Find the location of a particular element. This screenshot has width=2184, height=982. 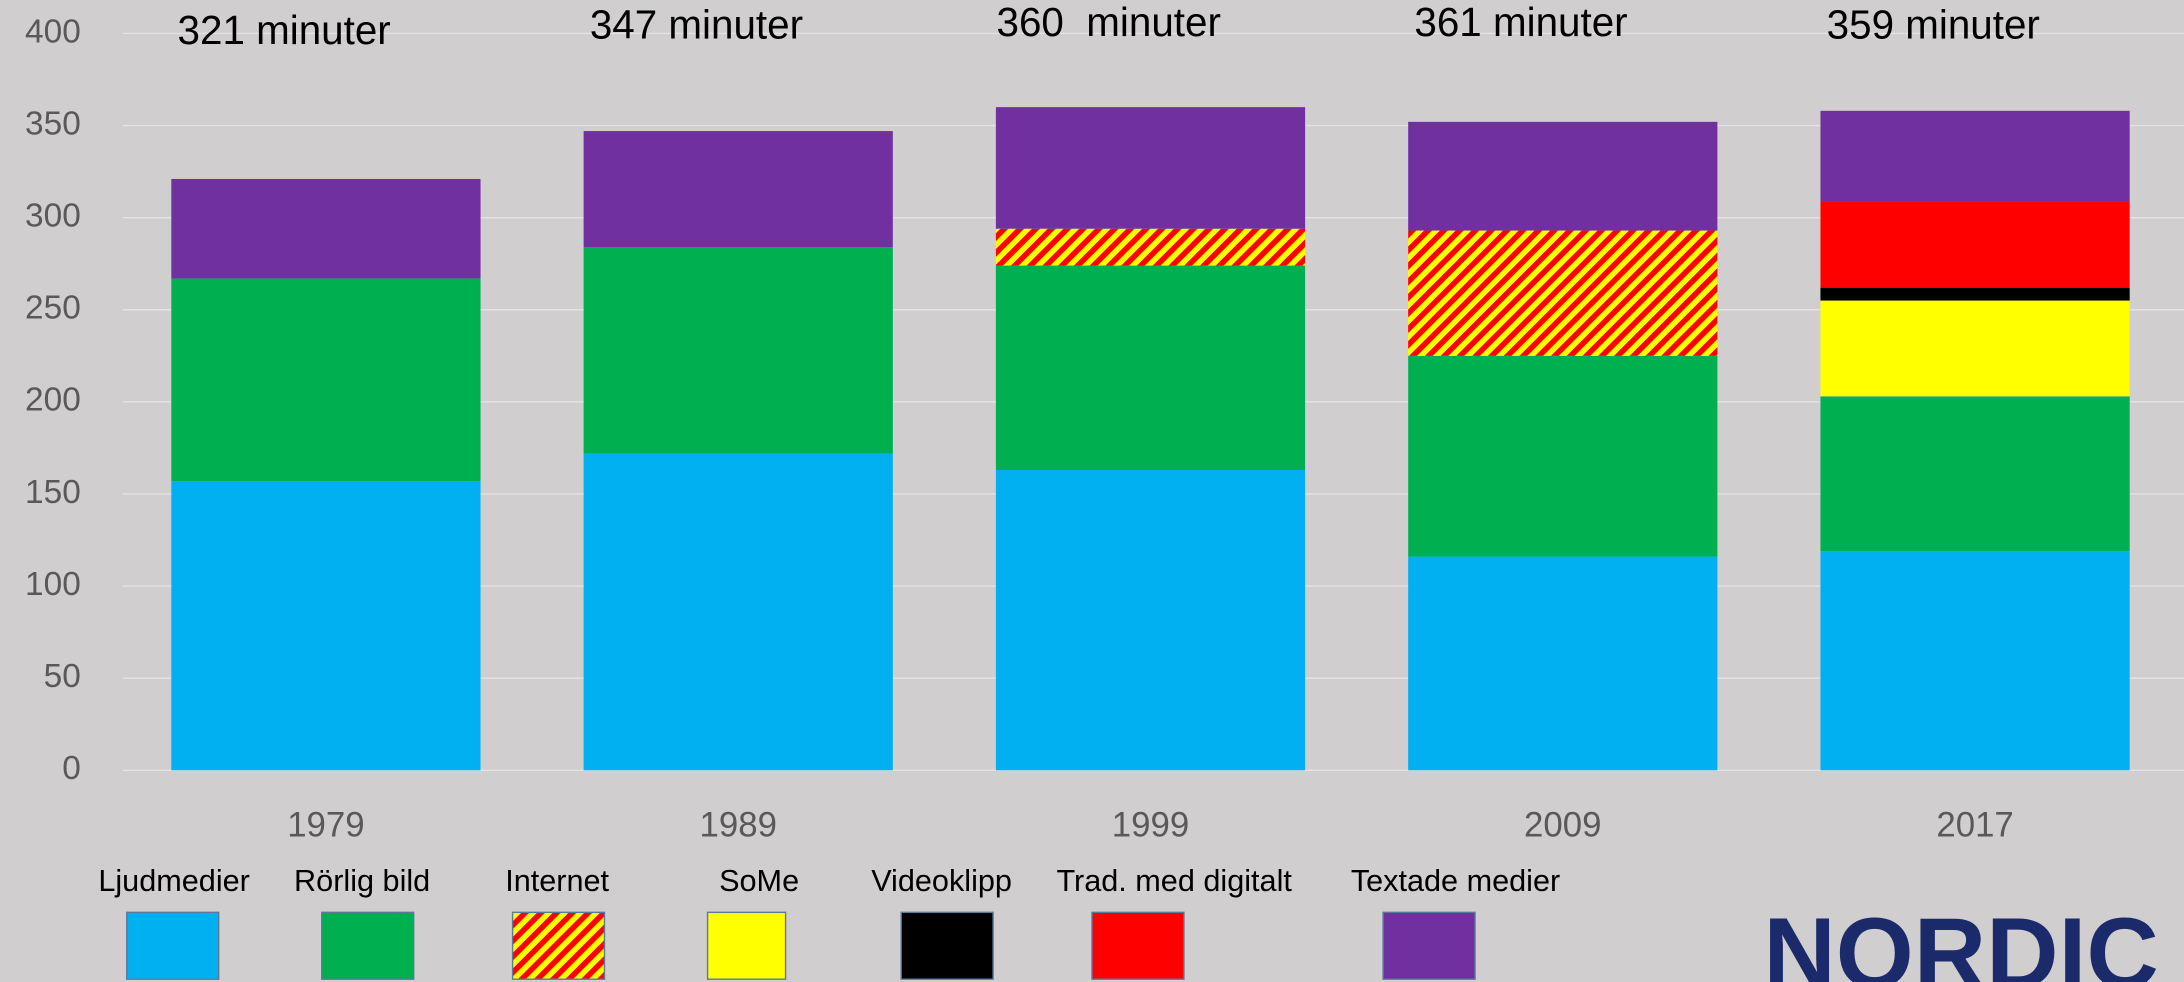

bar-annotation: 361 minuter is located at coordinates (1520, 22).